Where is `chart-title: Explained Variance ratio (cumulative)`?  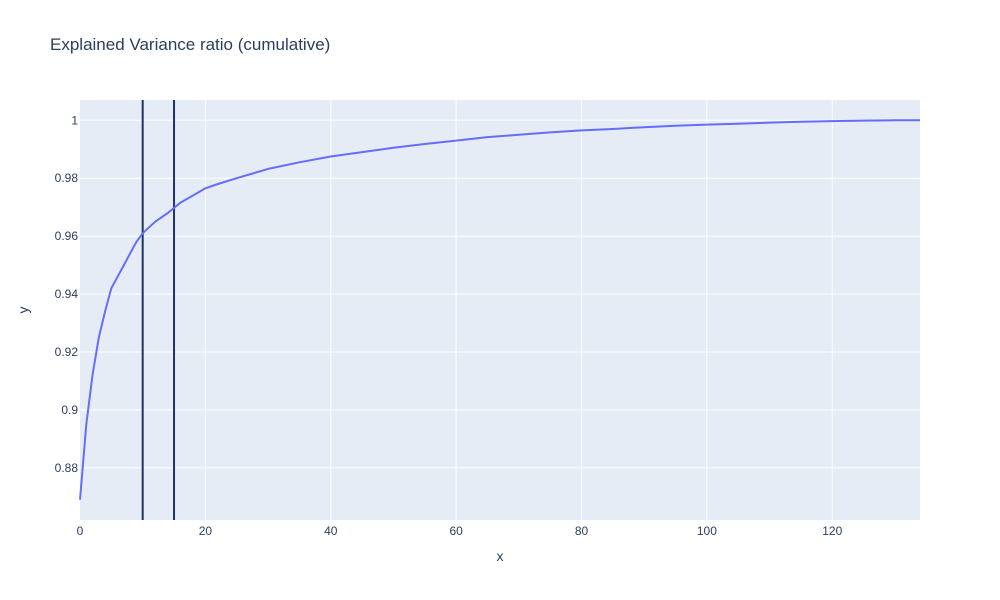 chart-title: Explained Variance ratio (cumulative) is located at coordinates (190, 44).